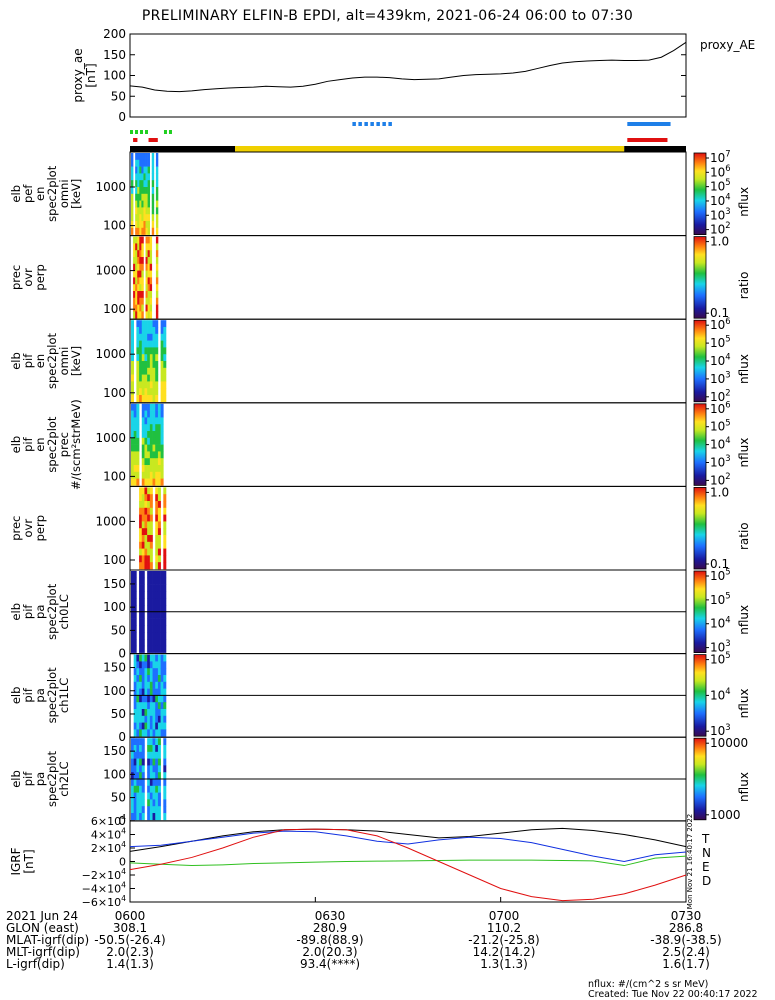 Image resolution: width=775 pixels, height=1000 pixels. I want to click on igrf-tick-label: −4×10⁴, so click(104, 888).